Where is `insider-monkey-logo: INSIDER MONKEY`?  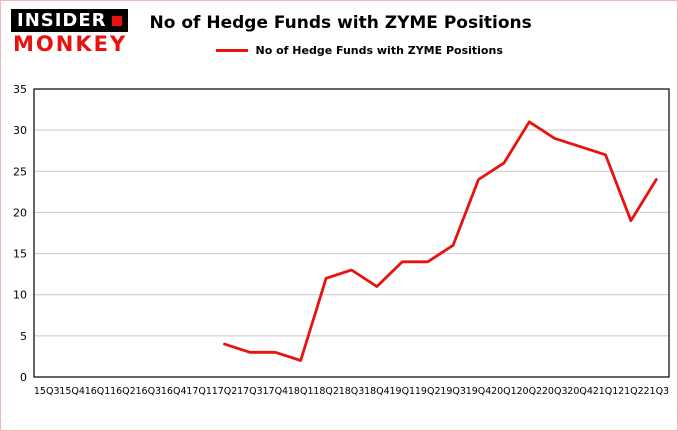 insider-monkey-logo: INSIDER MONKEY is located at coordinates (69, 32).